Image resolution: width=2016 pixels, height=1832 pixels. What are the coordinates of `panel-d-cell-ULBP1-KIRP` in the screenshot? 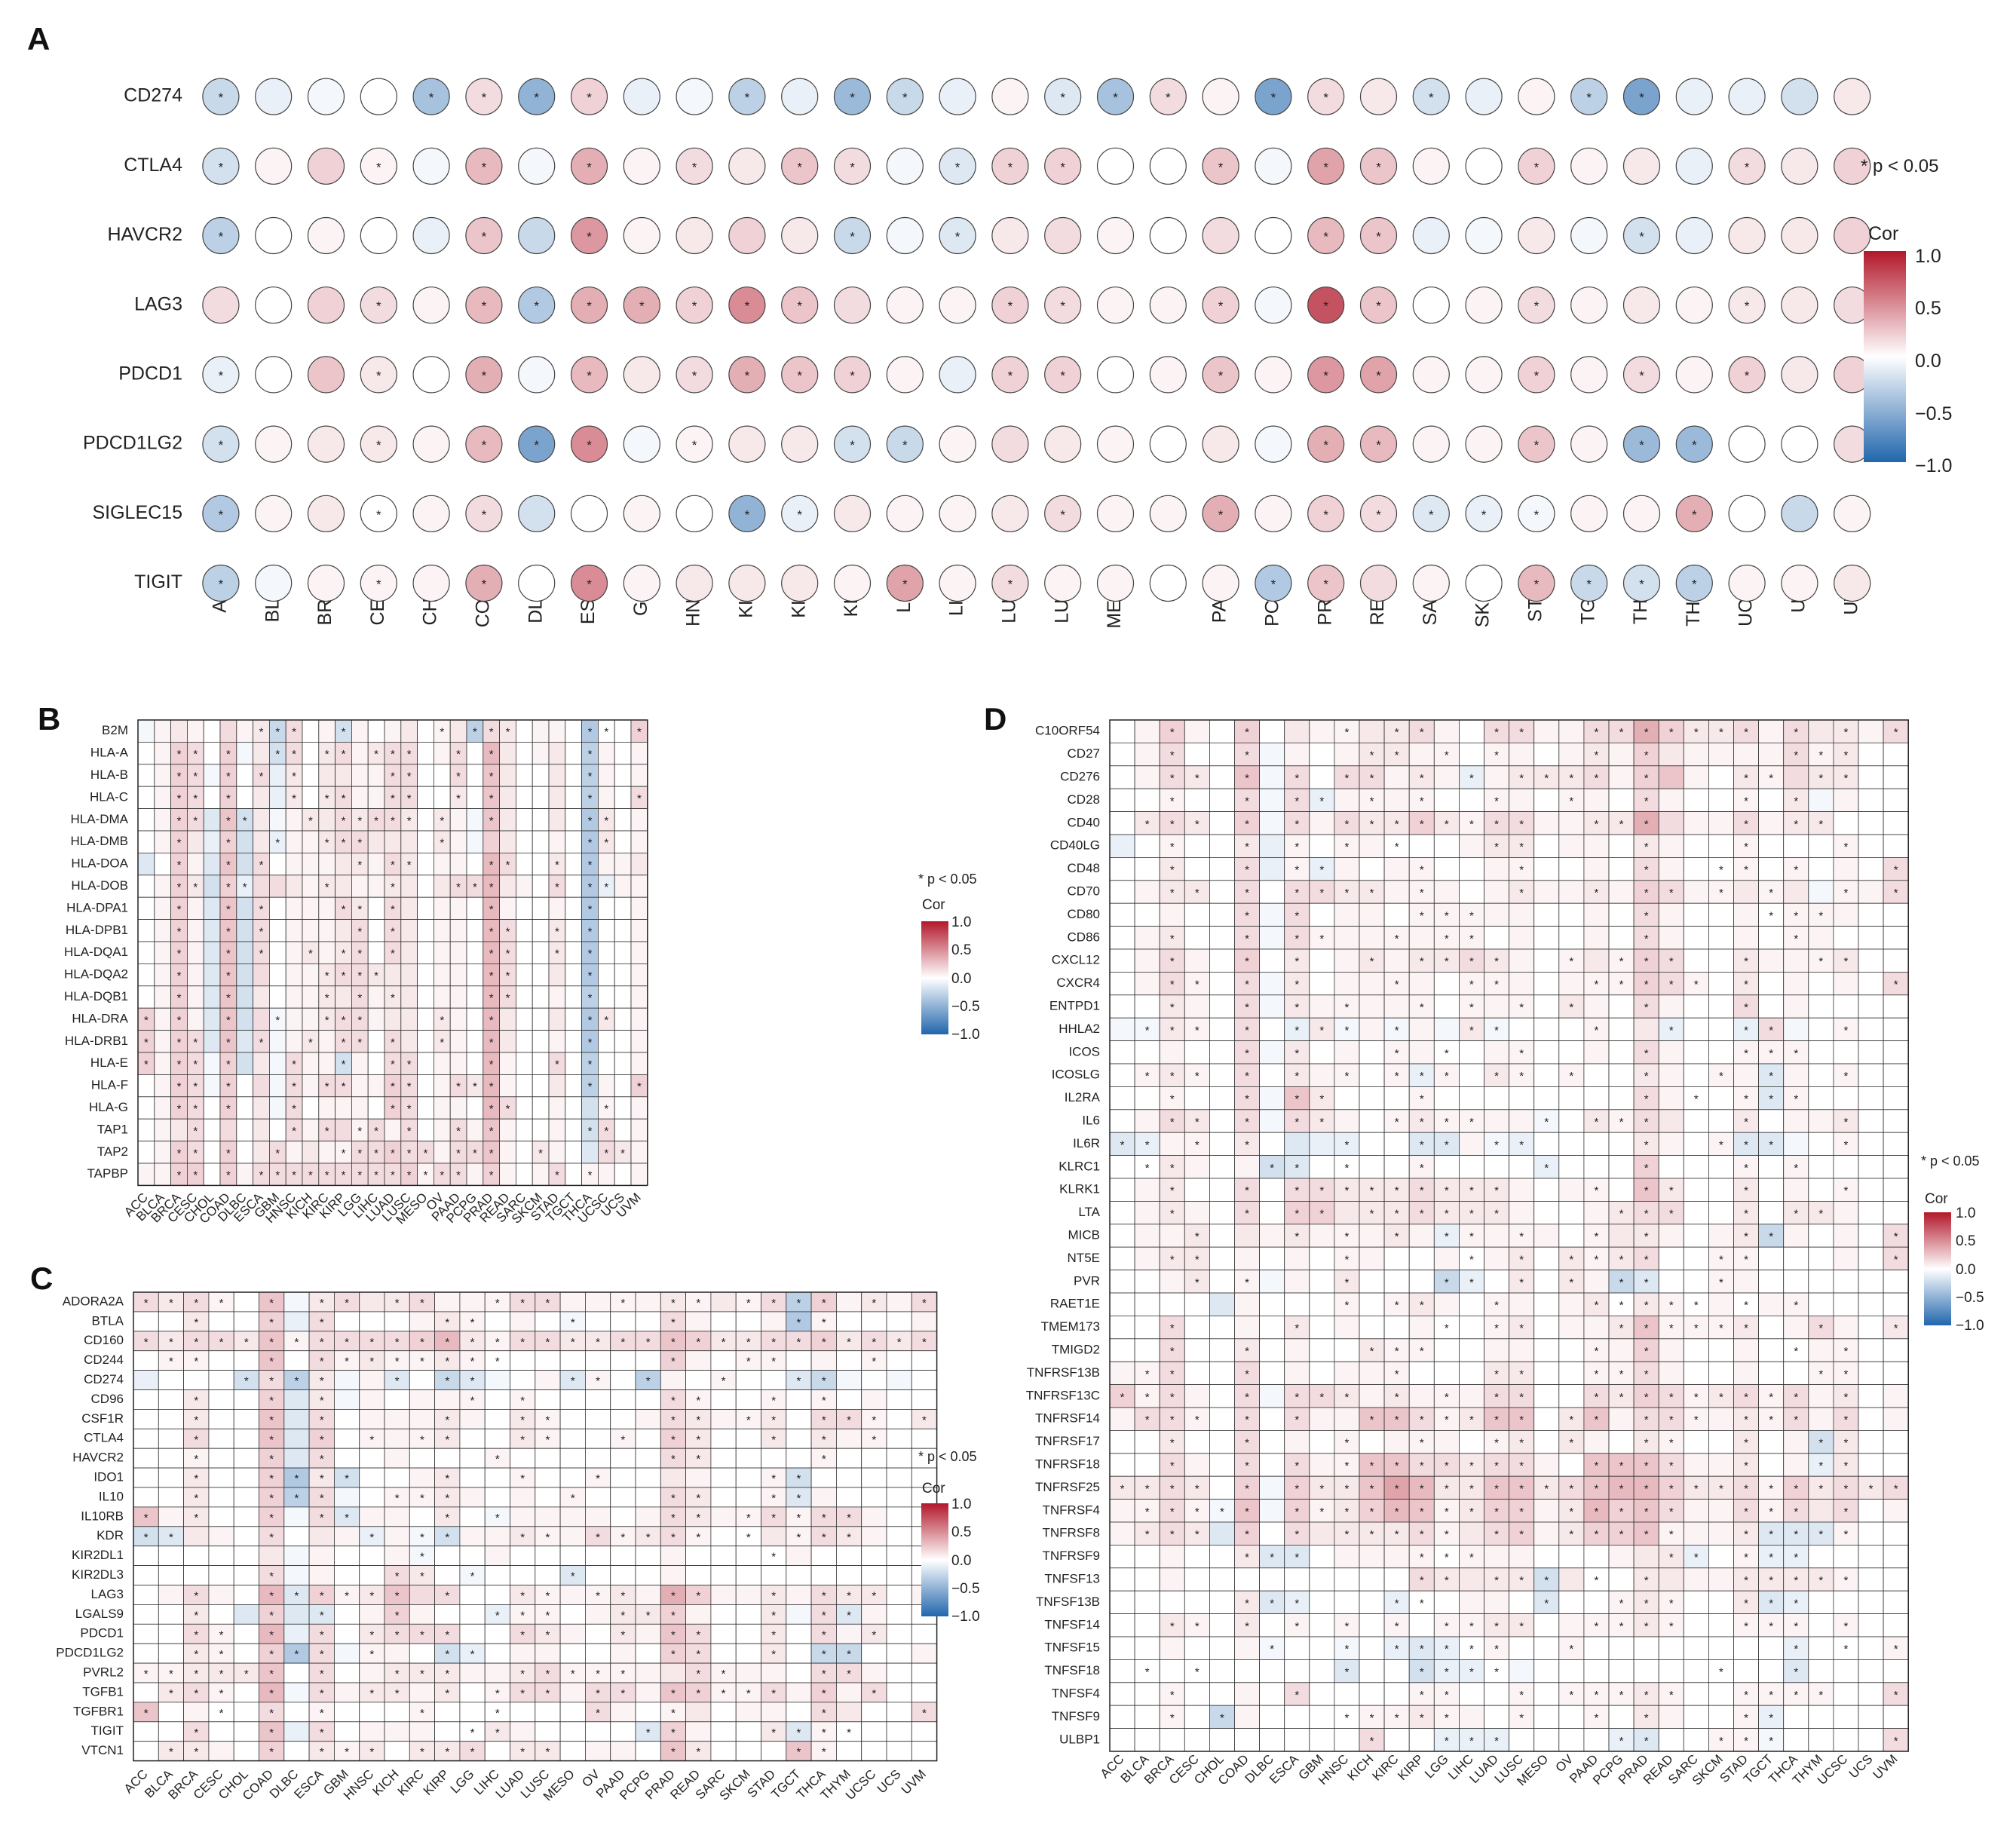 It's located at (1421, 1740).